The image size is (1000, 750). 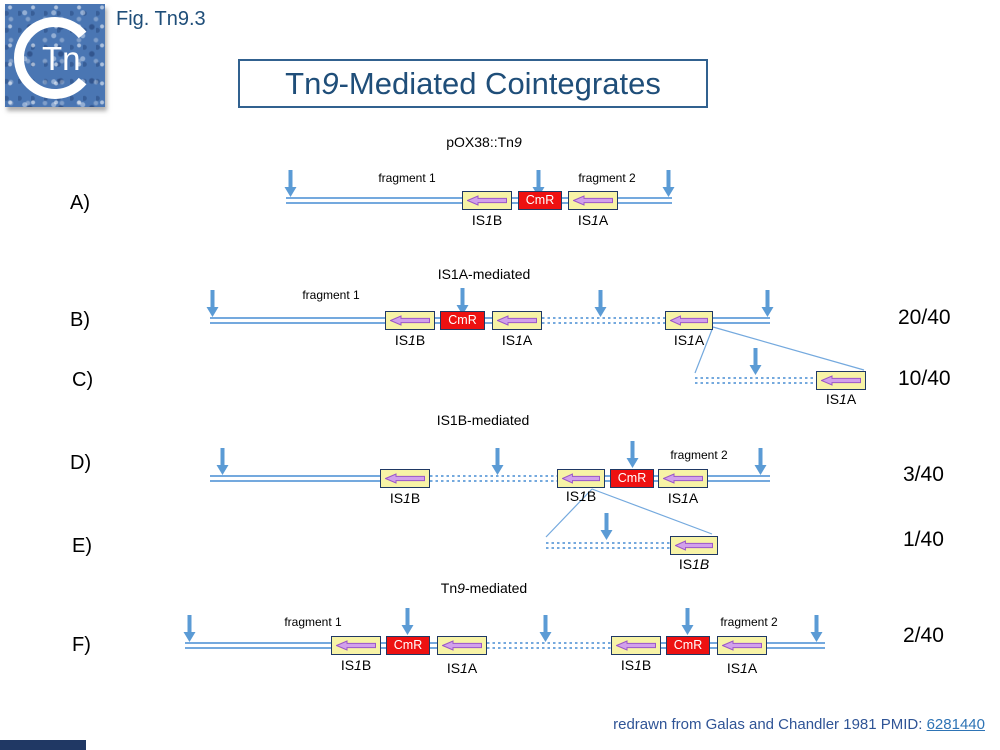 I want to click on text-run: 3/40, so click(x=923, y=474).